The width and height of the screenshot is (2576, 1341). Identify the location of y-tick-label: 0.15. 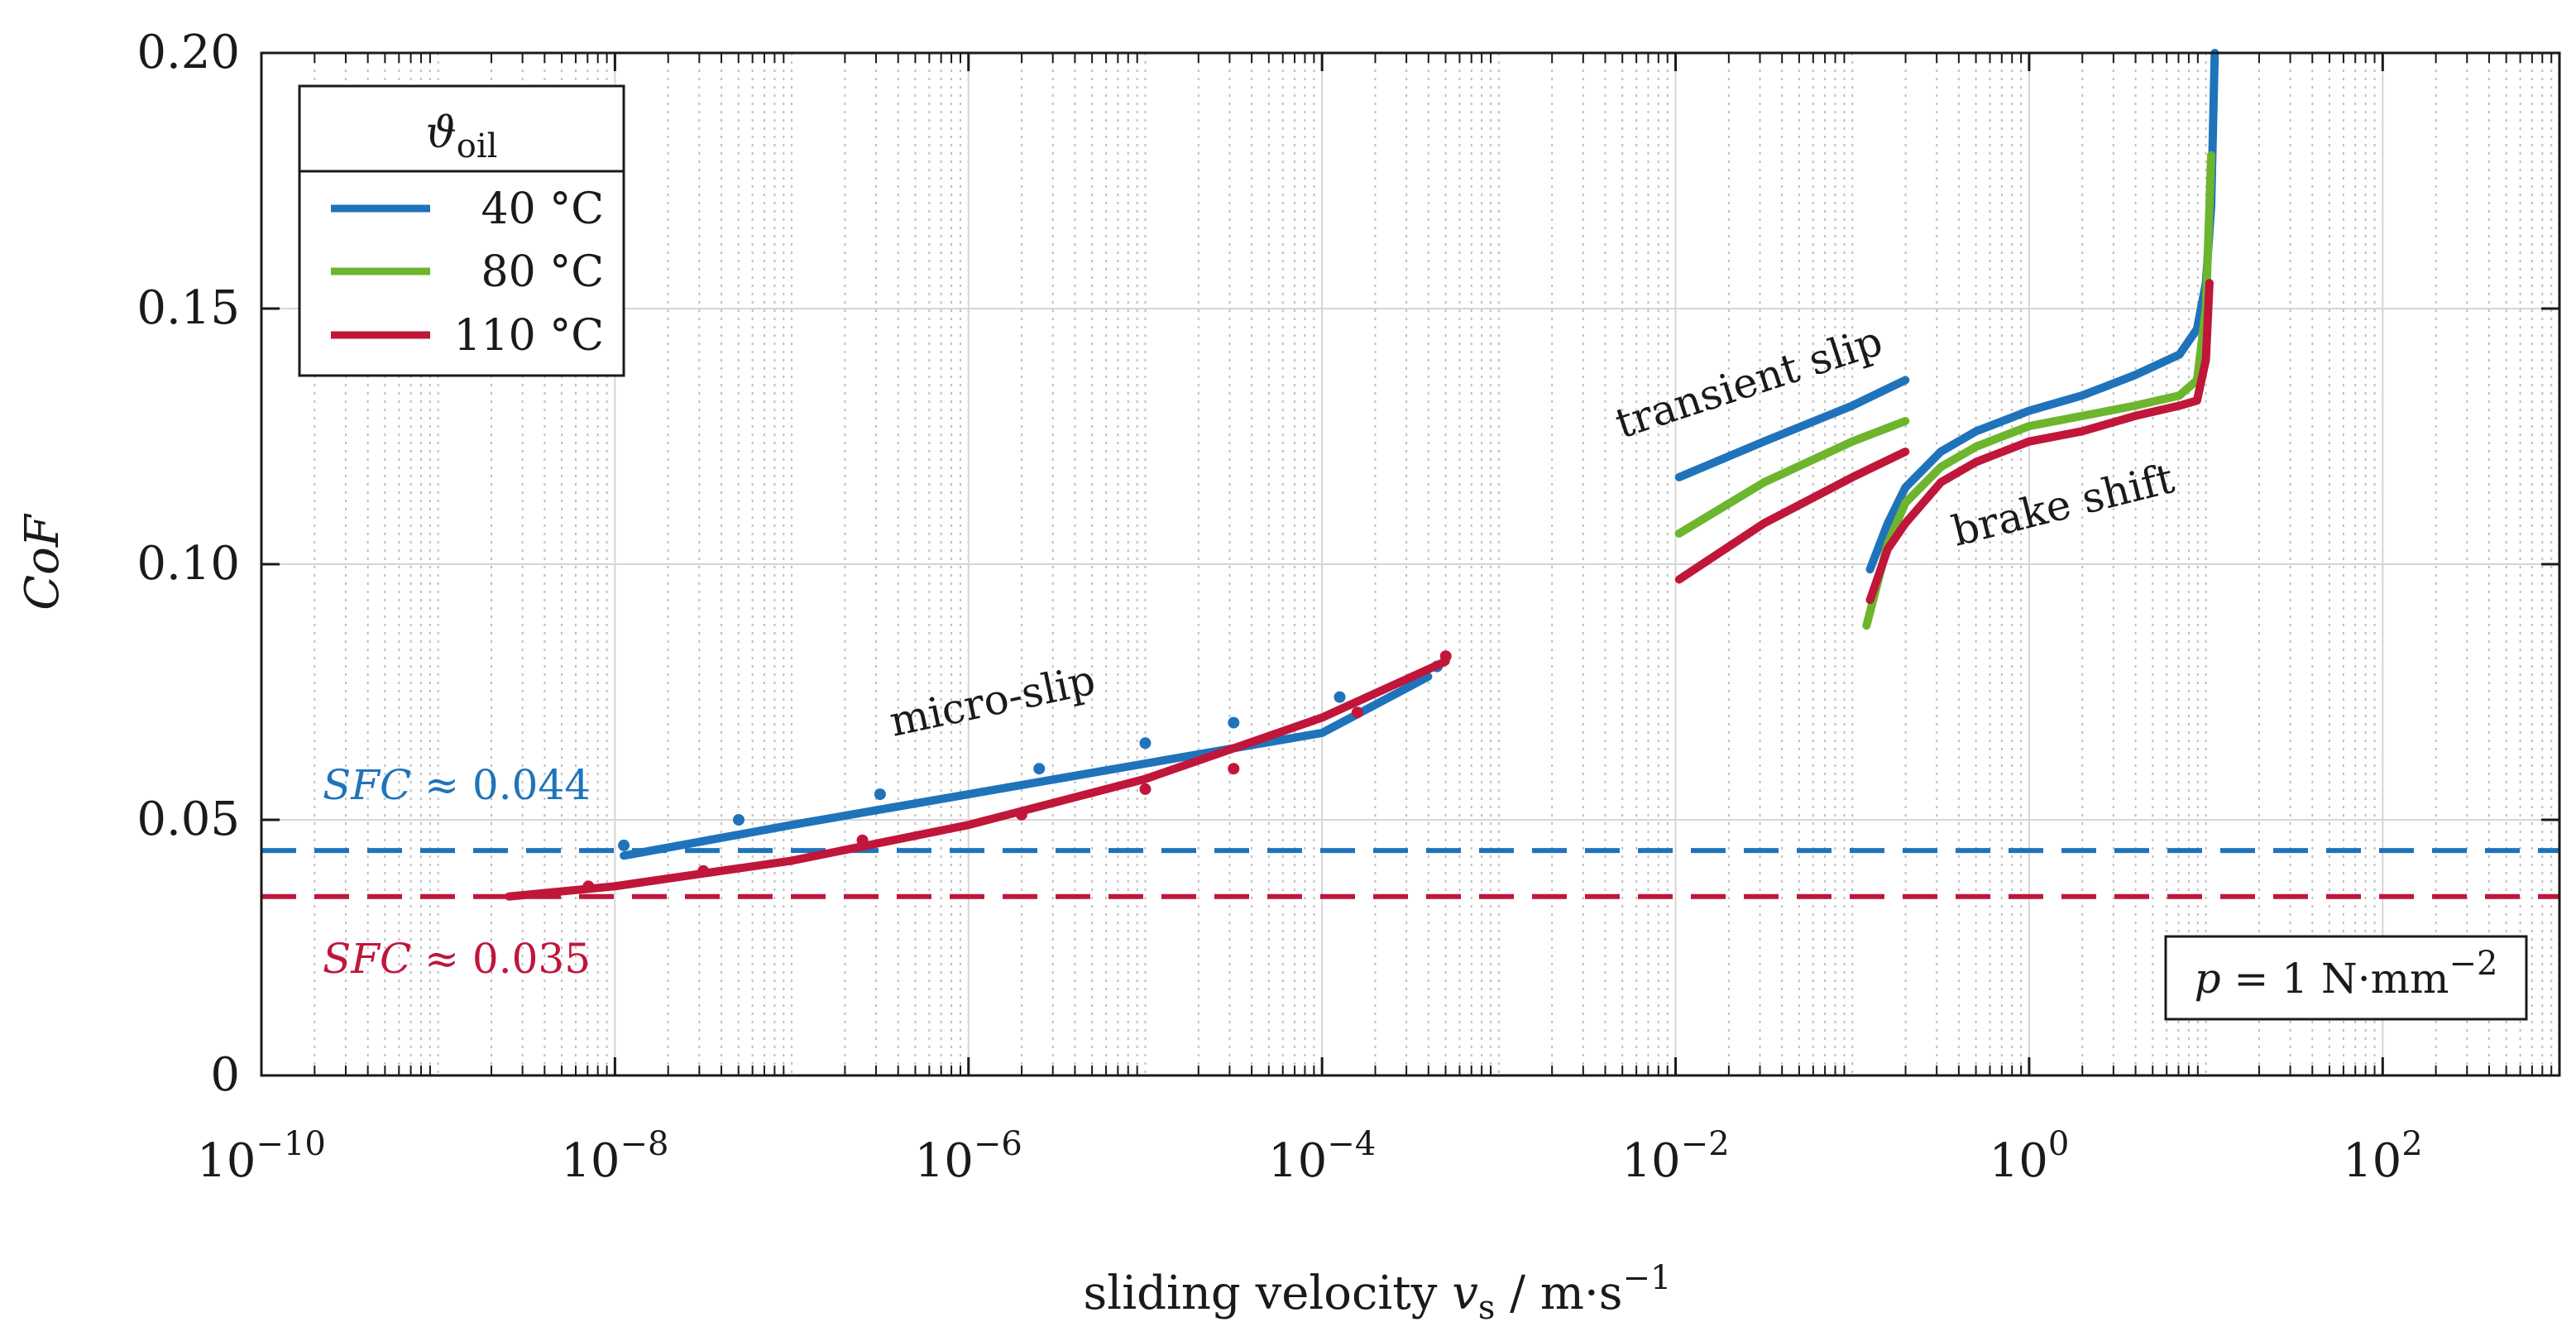
(188, 308).